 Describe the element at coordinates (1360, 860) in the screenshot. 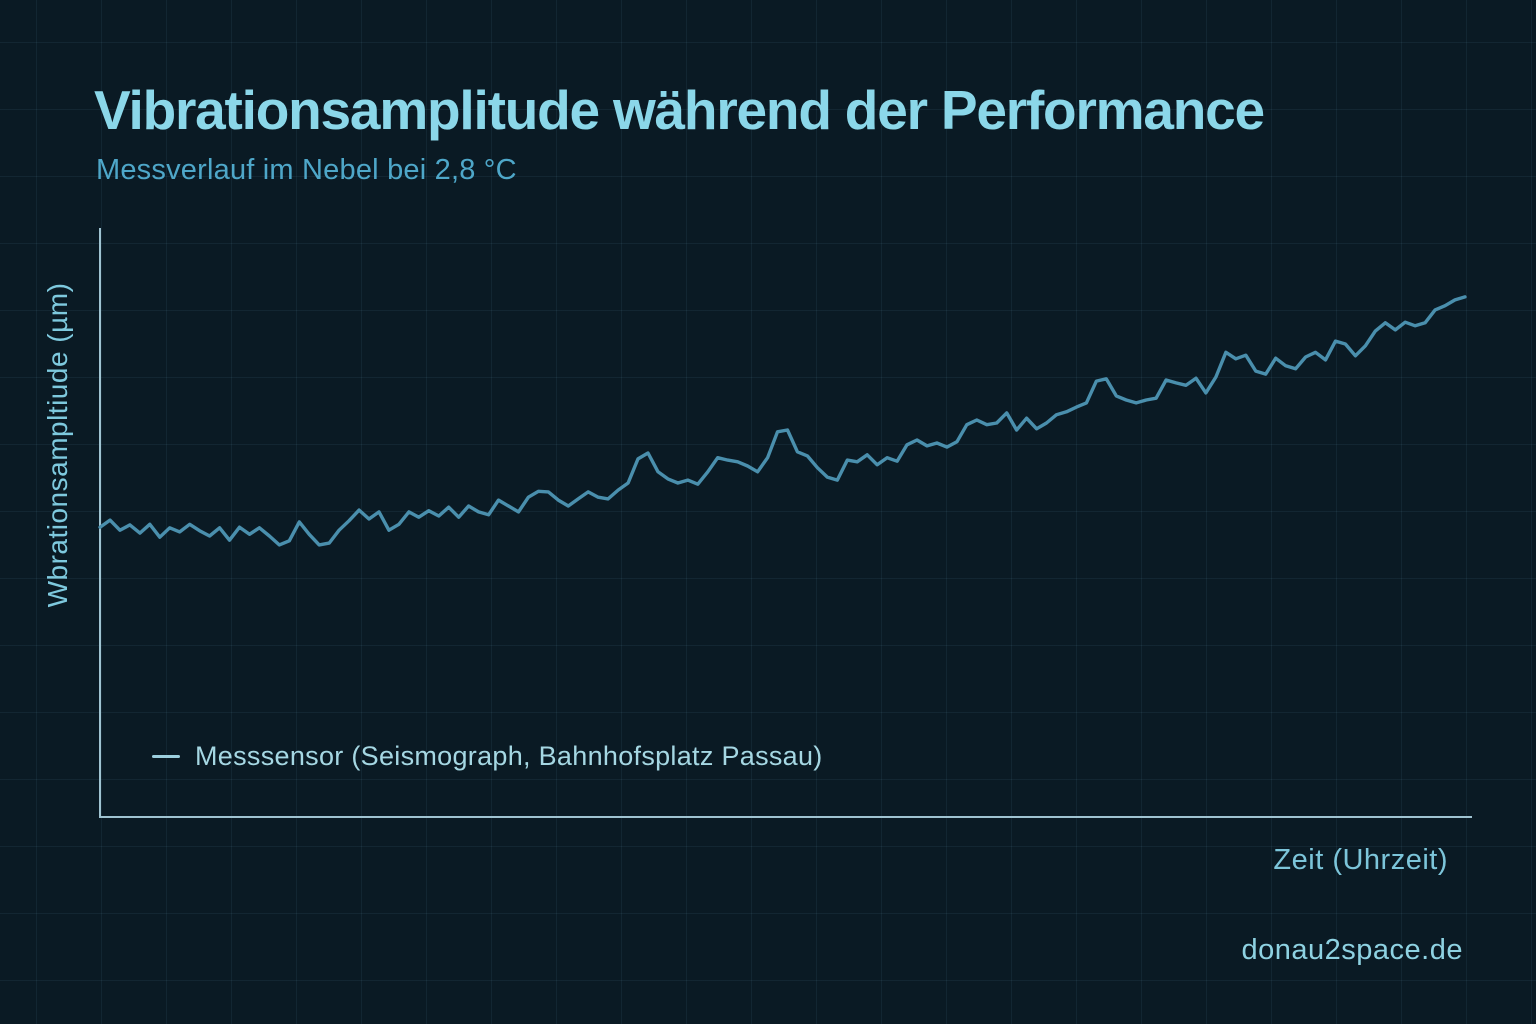

I see `x-axis-label: Zeit (Uhrzeit)` at that location.